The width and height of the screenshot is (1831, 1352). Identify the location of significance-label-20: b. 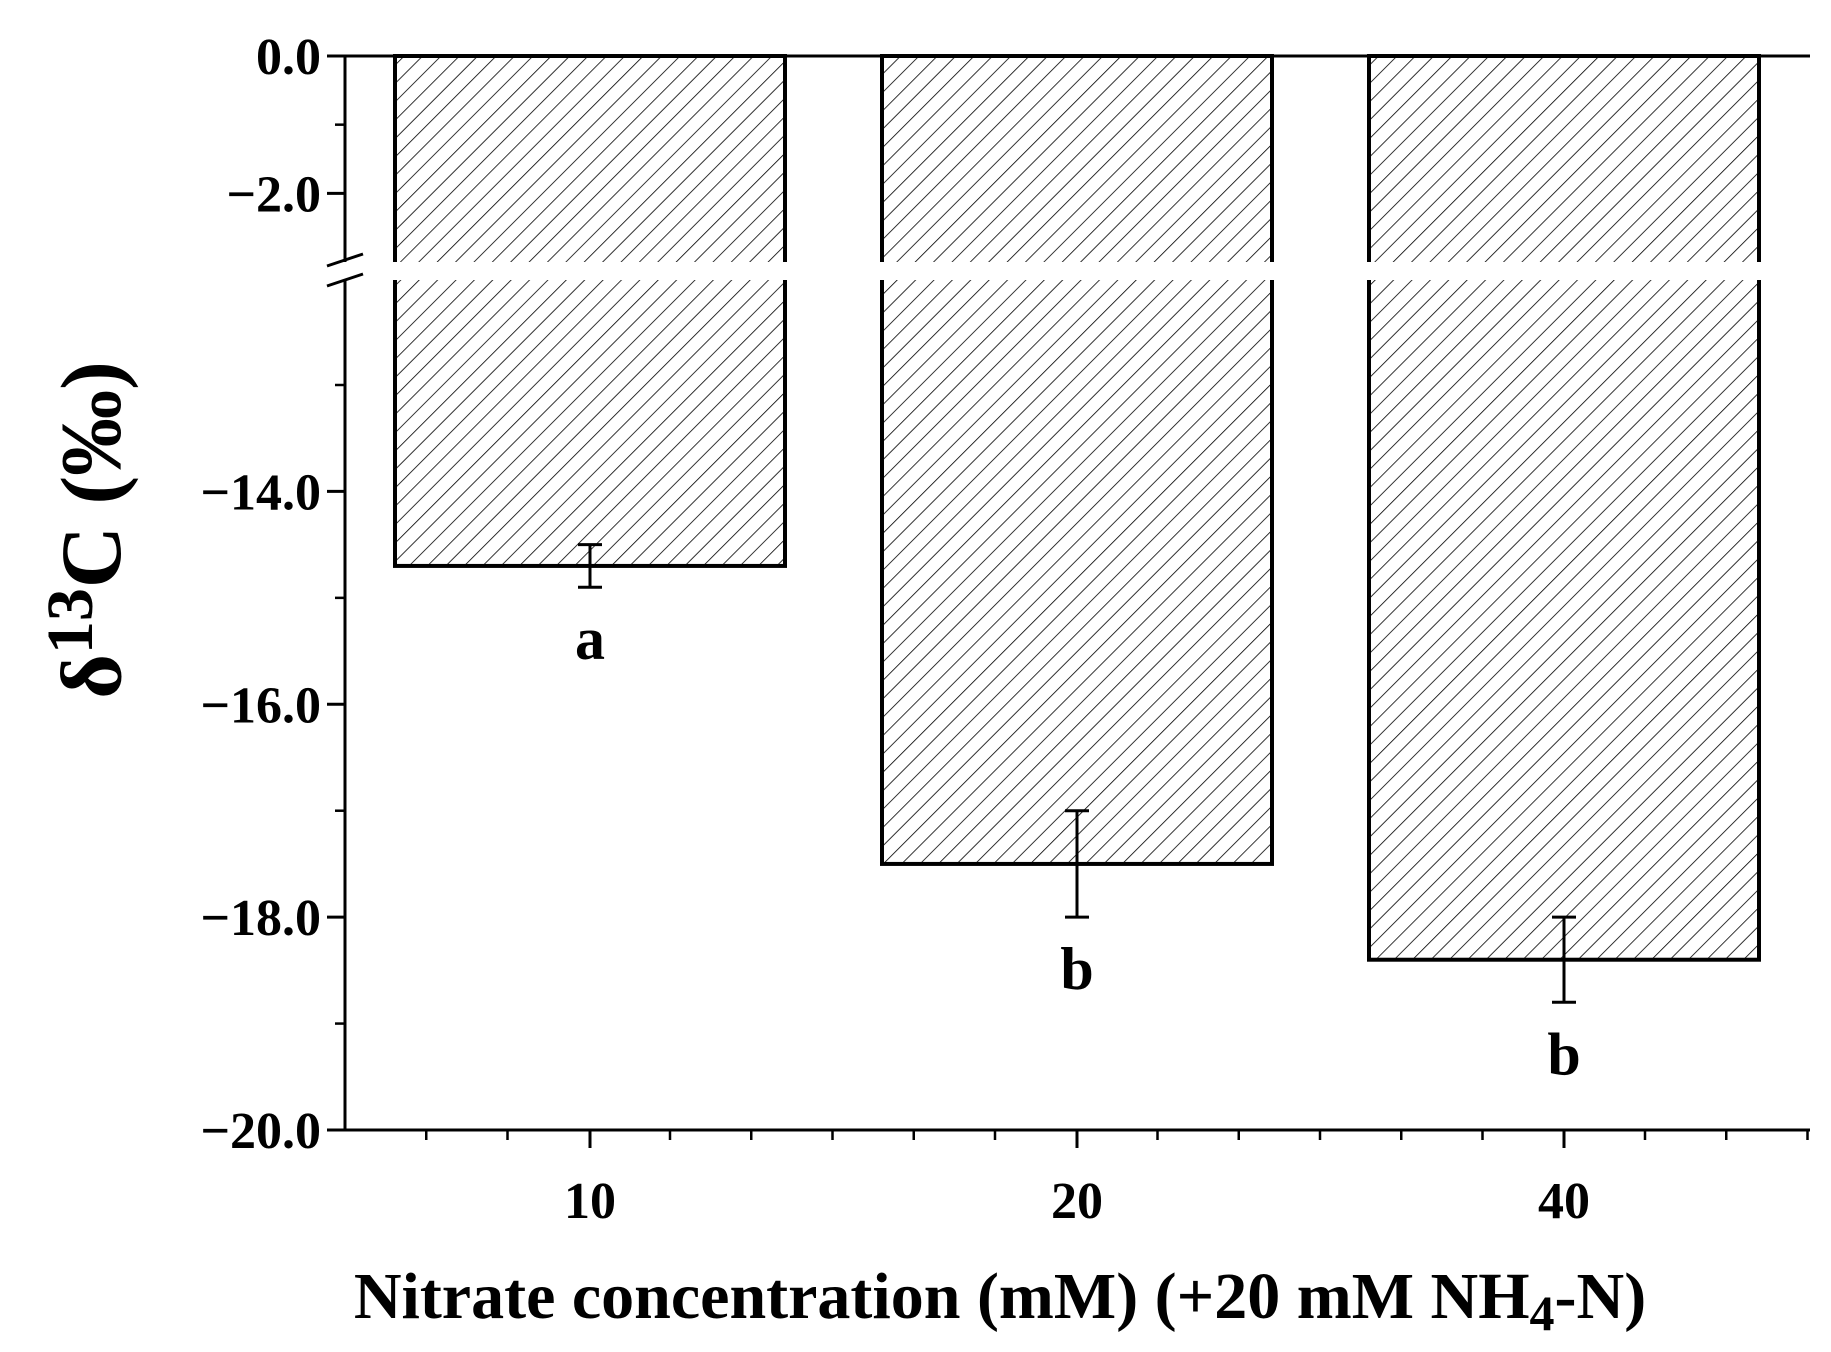
(1076, 969).